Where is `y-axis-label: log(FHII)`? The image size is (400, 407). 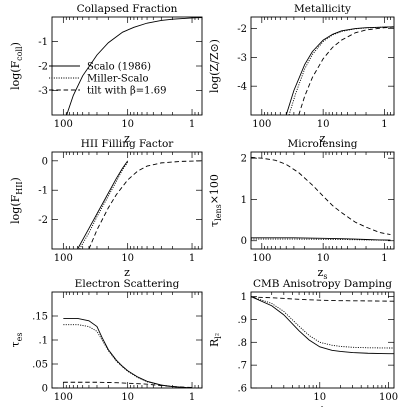 y-axis-label: log(FHII) is located at coordinates (16, 200).